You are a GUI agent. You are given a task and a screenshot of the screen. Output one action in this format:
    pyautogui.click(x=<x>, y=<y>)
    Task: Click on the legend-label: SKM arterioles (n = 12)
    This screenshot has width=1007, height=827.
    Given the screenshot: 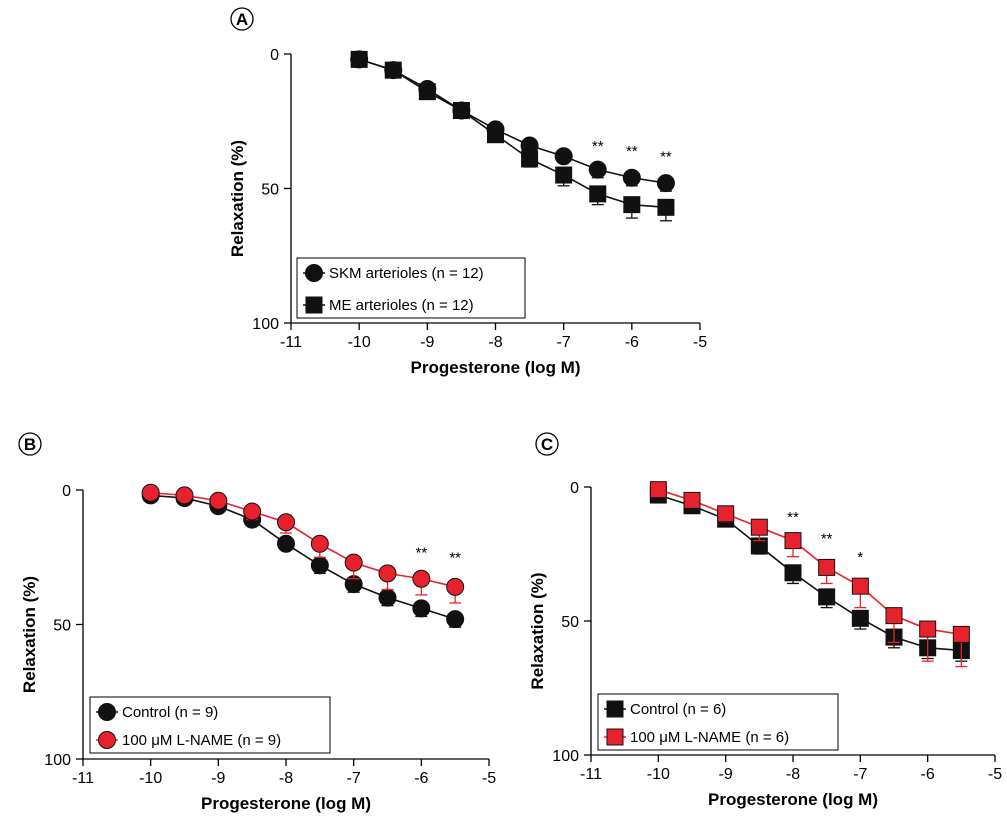 What is the action you would take?
    pyautogui.click(x=406, y=273)
    